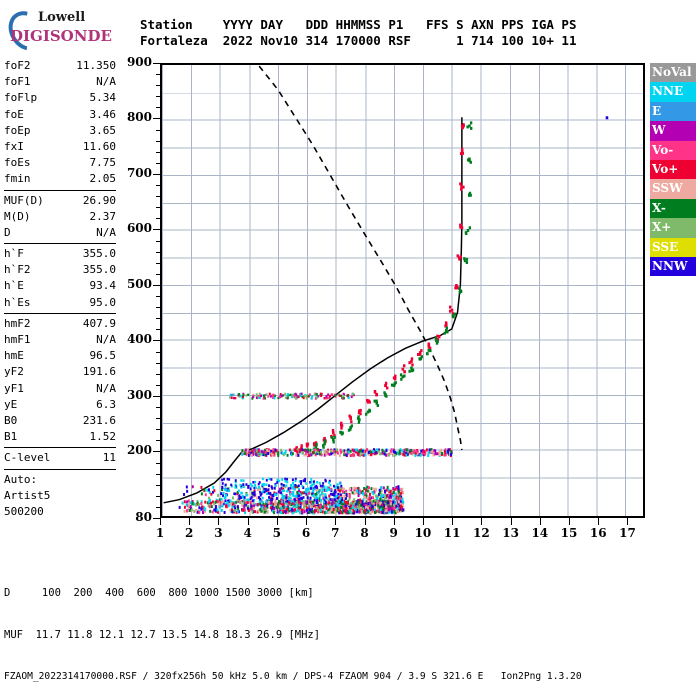 This screenshot has height=698, width=700. Describe the element at coordinates (60, 131) in the screenshot. I see `param-row: foEp 3.65` at that location.